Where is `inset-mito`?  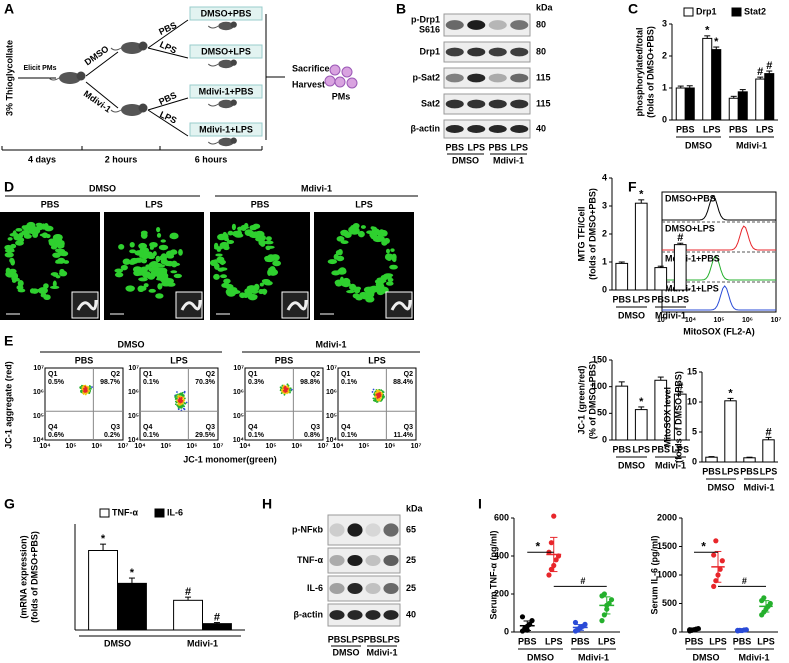 inset-mito is located at coordinates (87, 305).